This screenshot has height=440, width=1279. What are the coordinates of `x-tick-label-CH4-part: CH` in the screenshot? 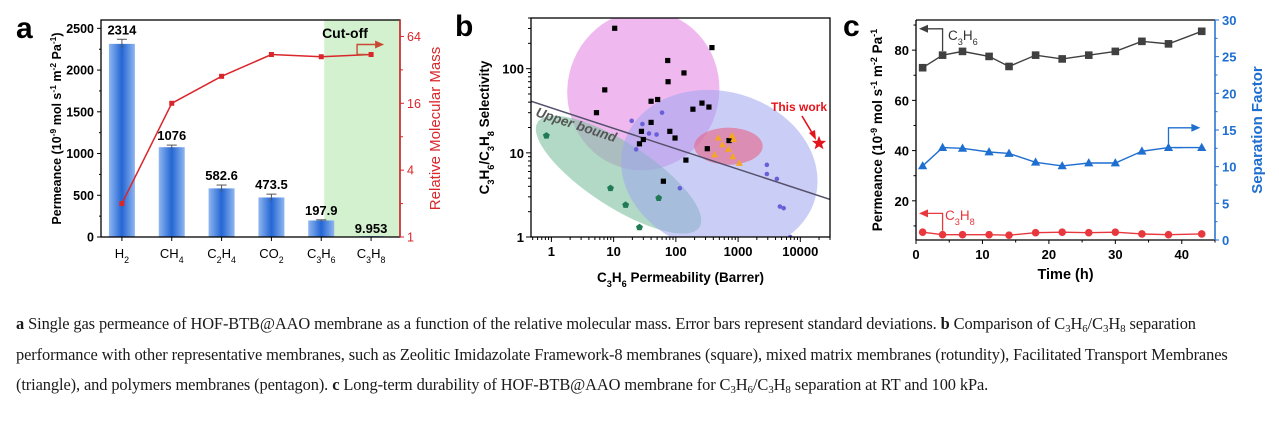 It's located at (169, 253).